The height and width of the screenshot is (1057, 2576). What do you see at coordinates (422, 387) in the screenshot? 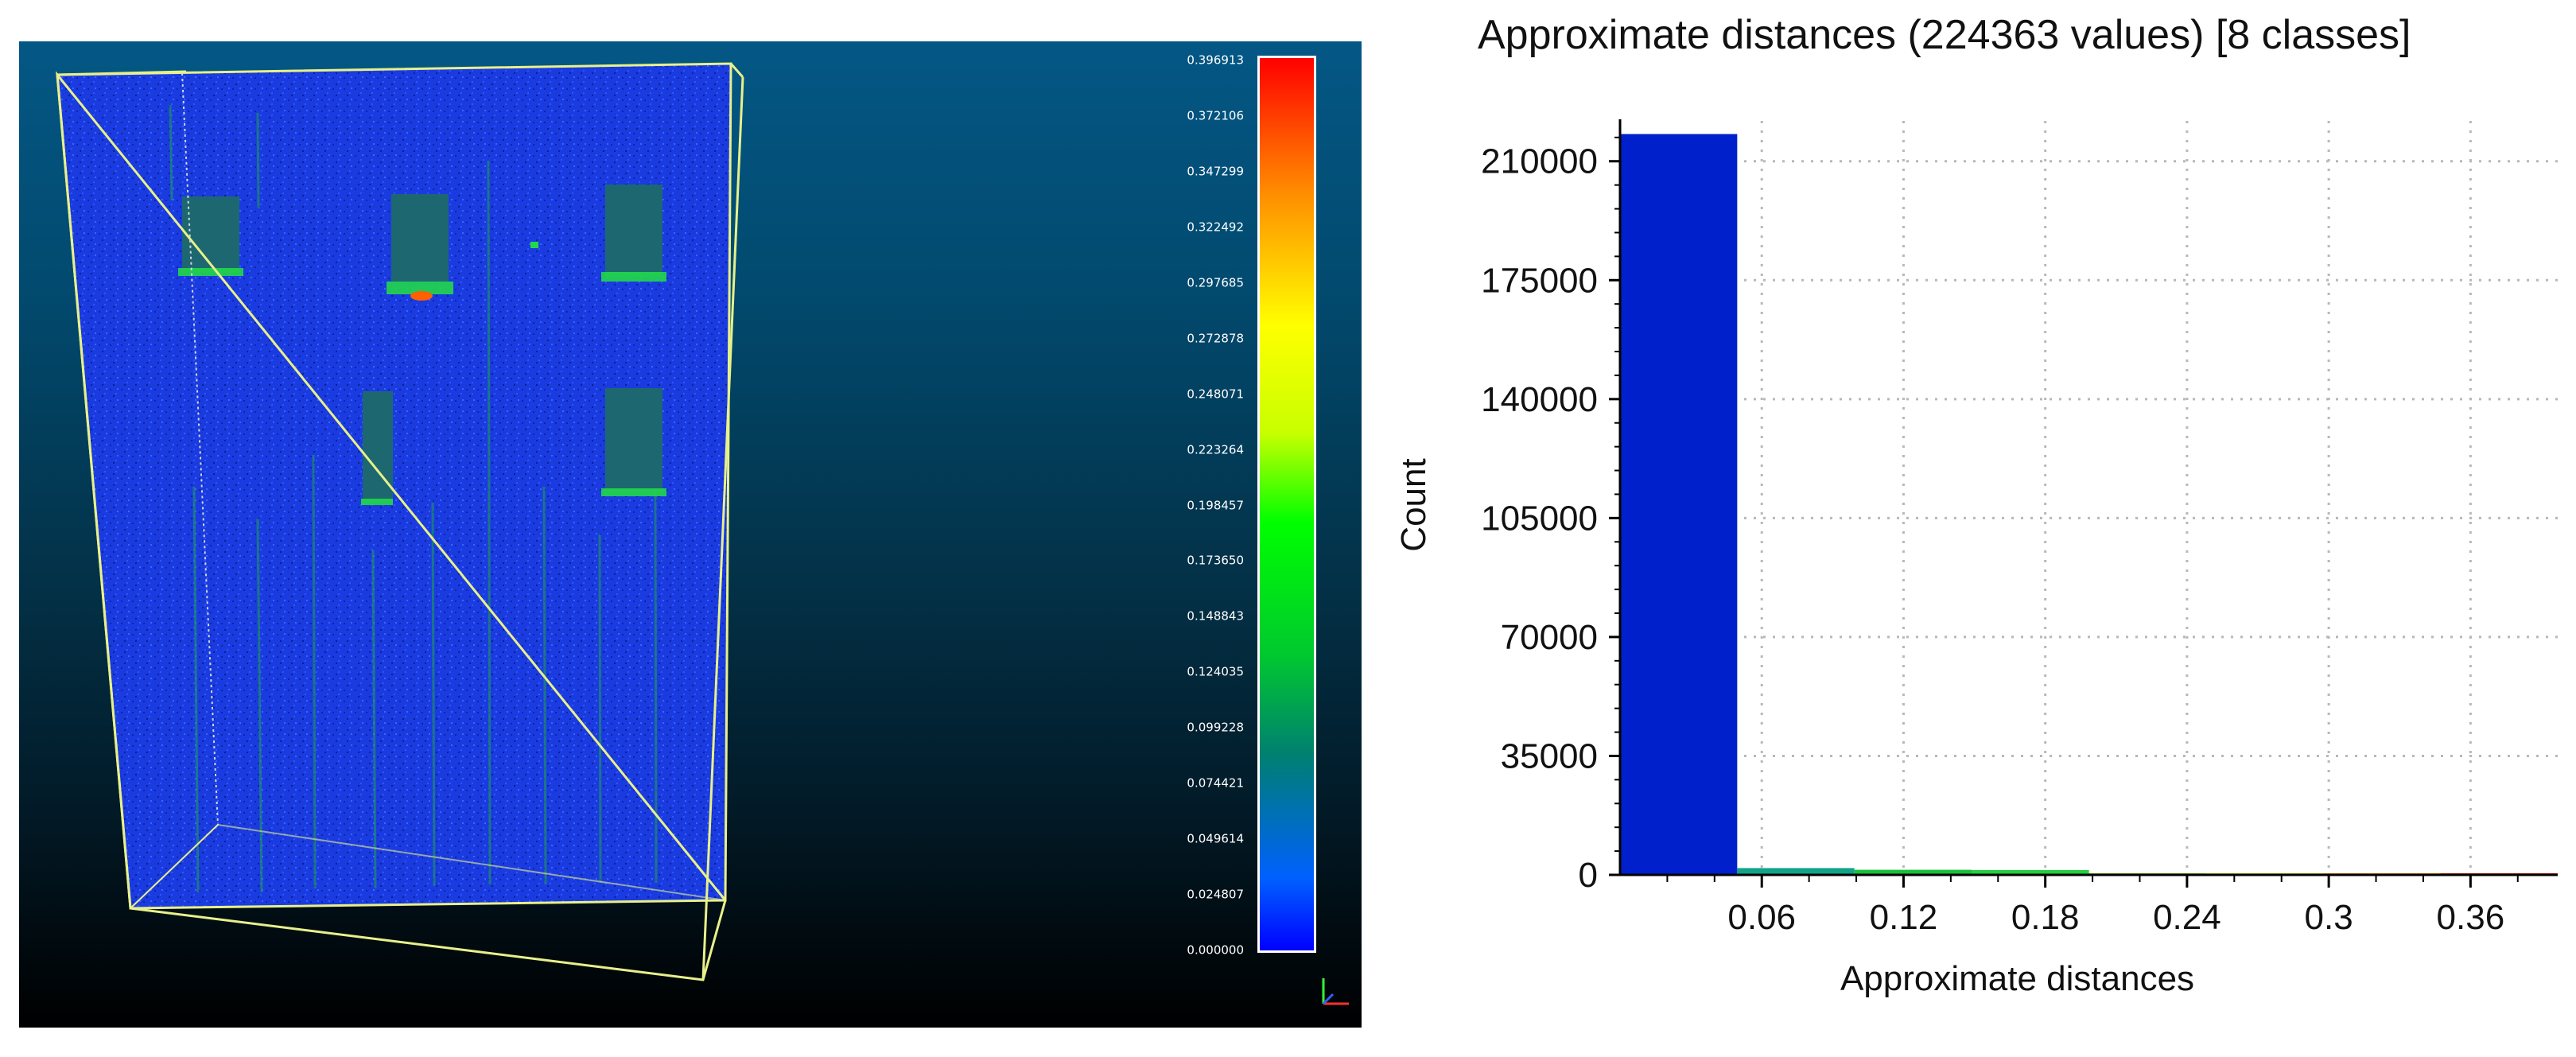
I see `window-edges` at bounding box center [422, 387].